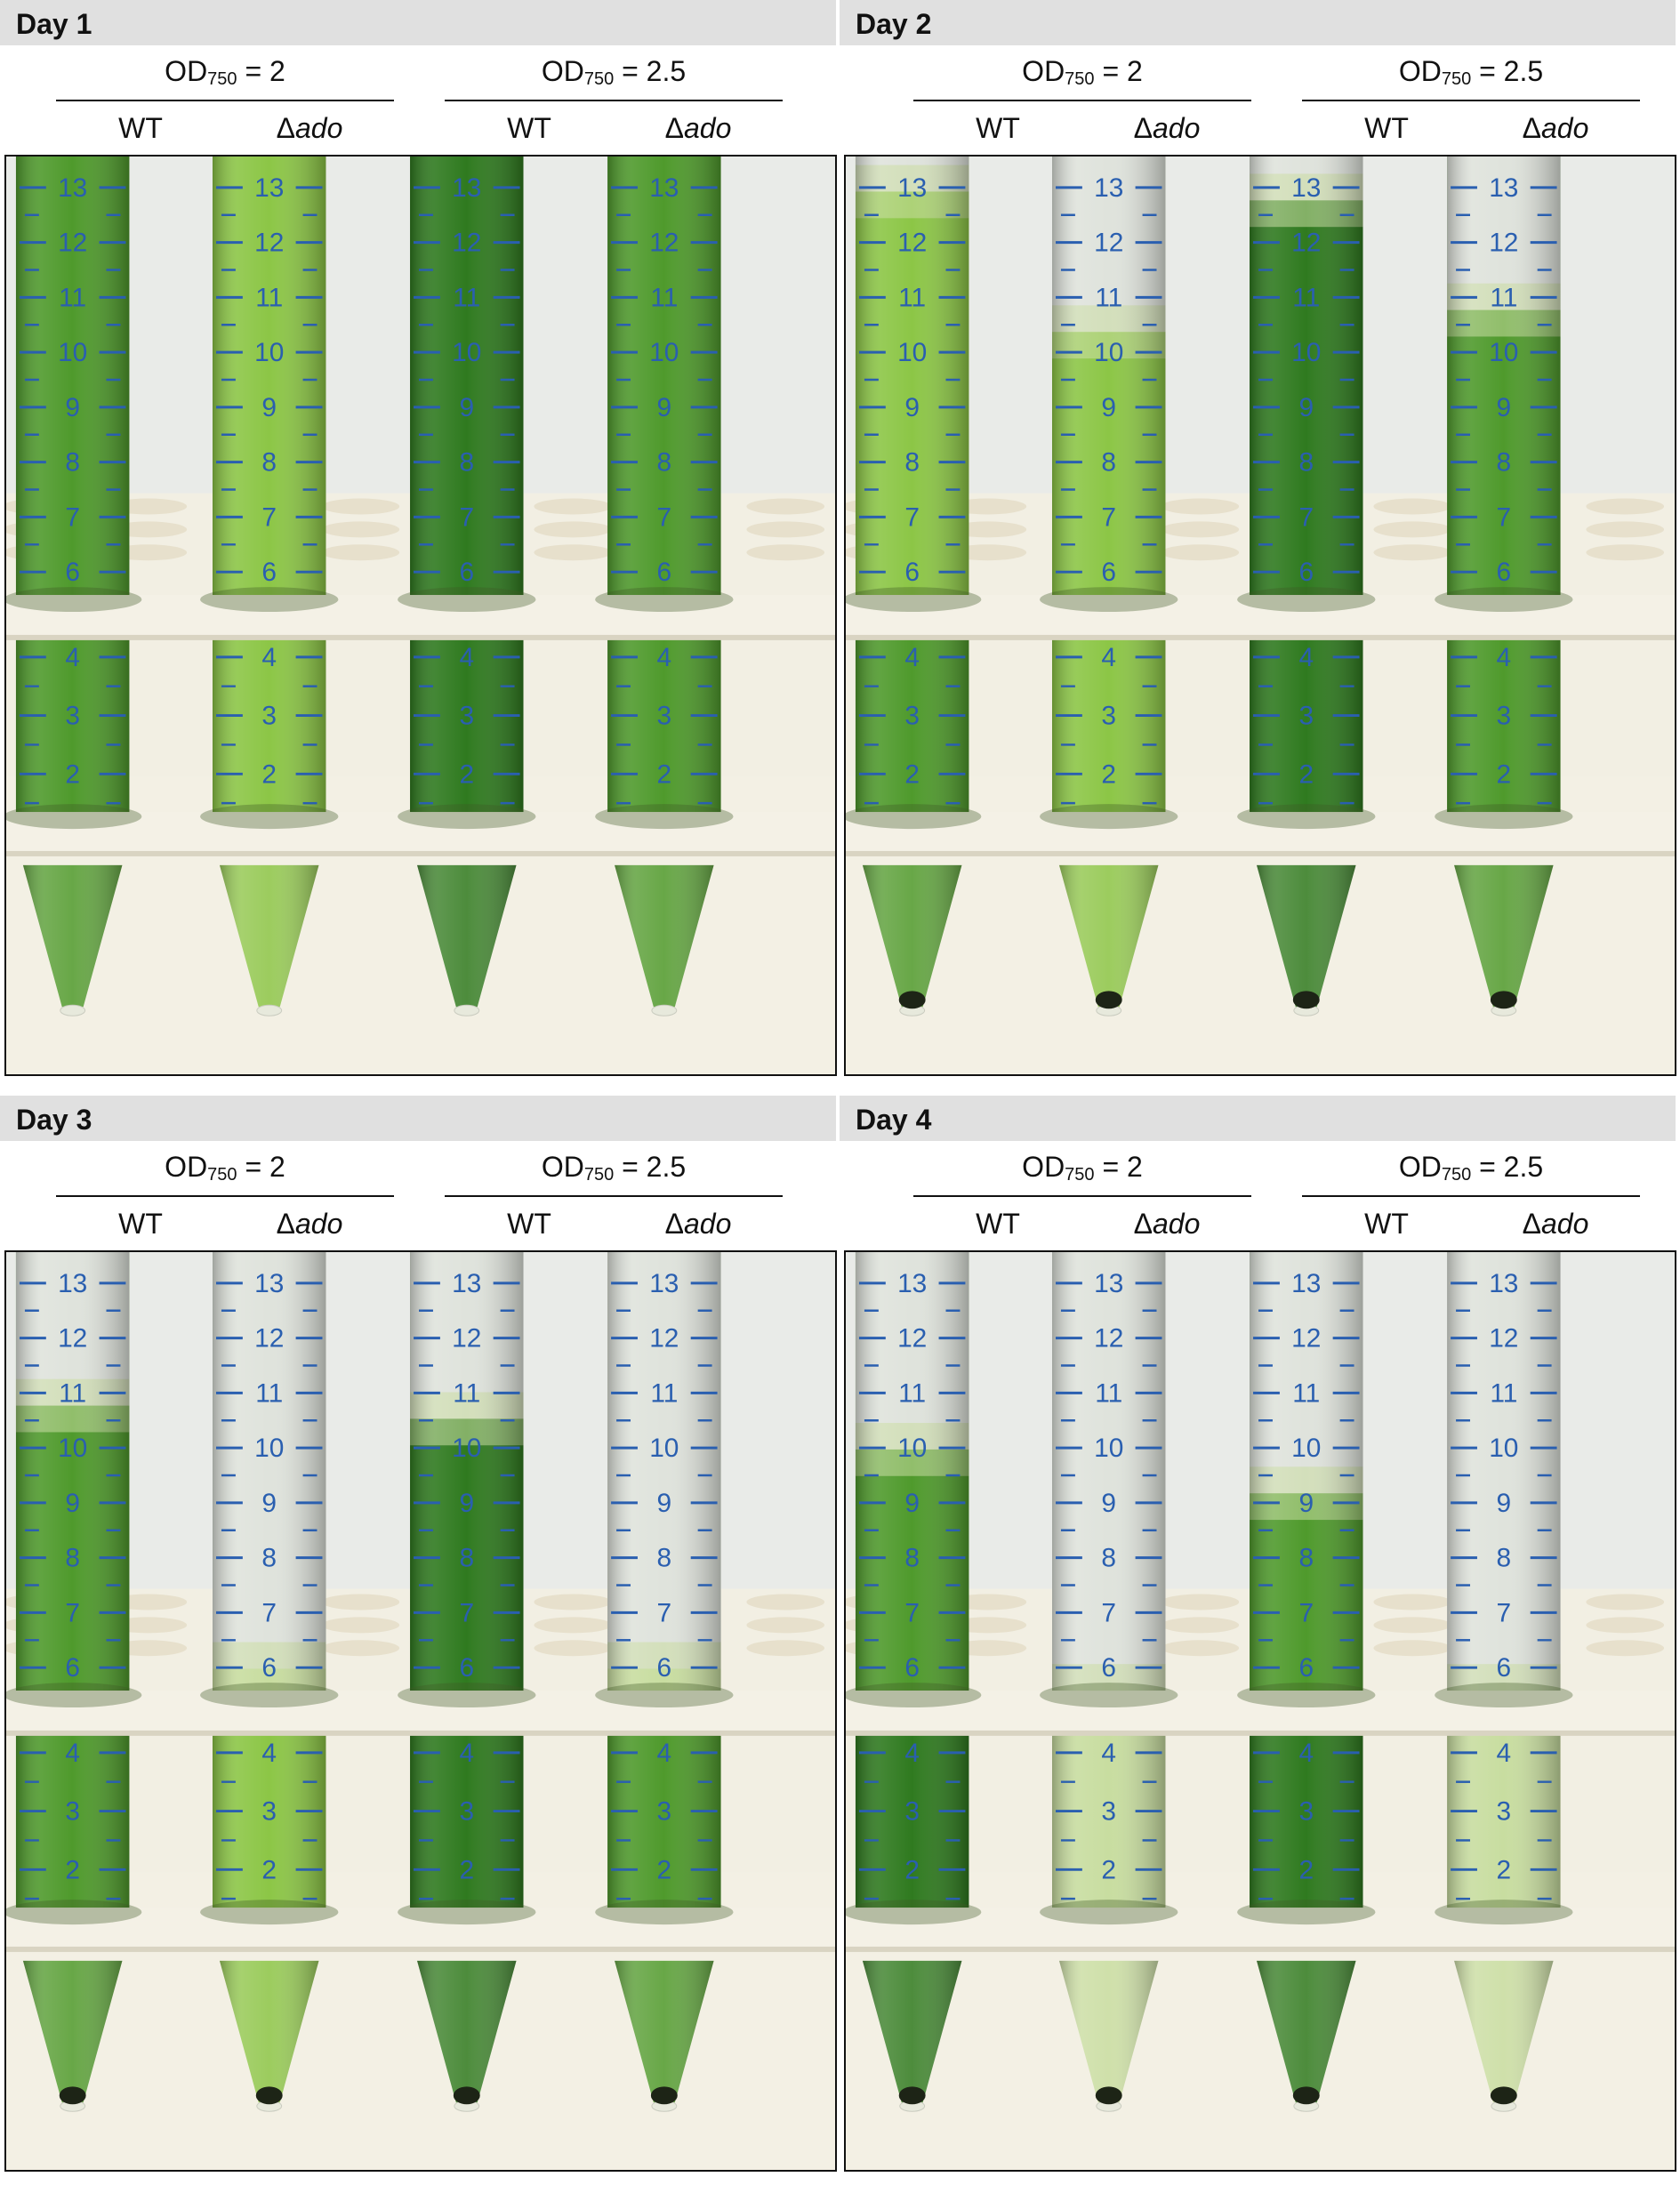 This screenshot has width=1680, height=2185. What do you see at coordinates (894, 1120) in the screenshot?
I see `day-title: Day 4` at bounding box center [894, 1120].